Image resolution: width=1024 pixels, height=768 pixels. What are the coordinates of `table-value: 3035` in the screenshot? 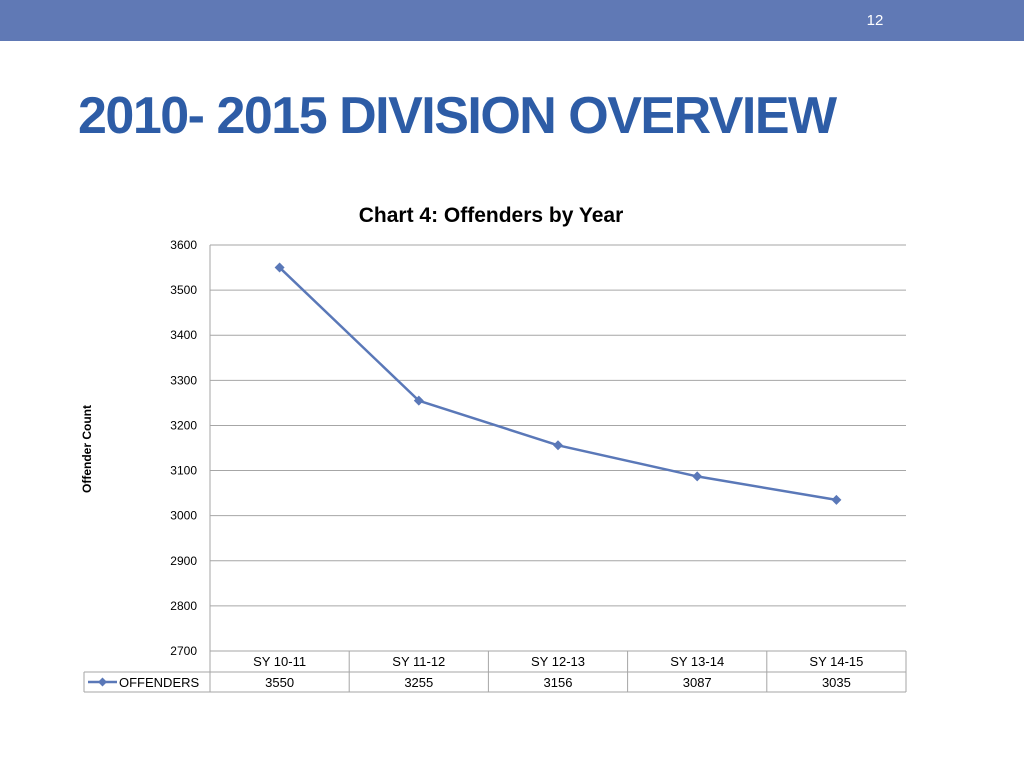 It's located at (836, 682).